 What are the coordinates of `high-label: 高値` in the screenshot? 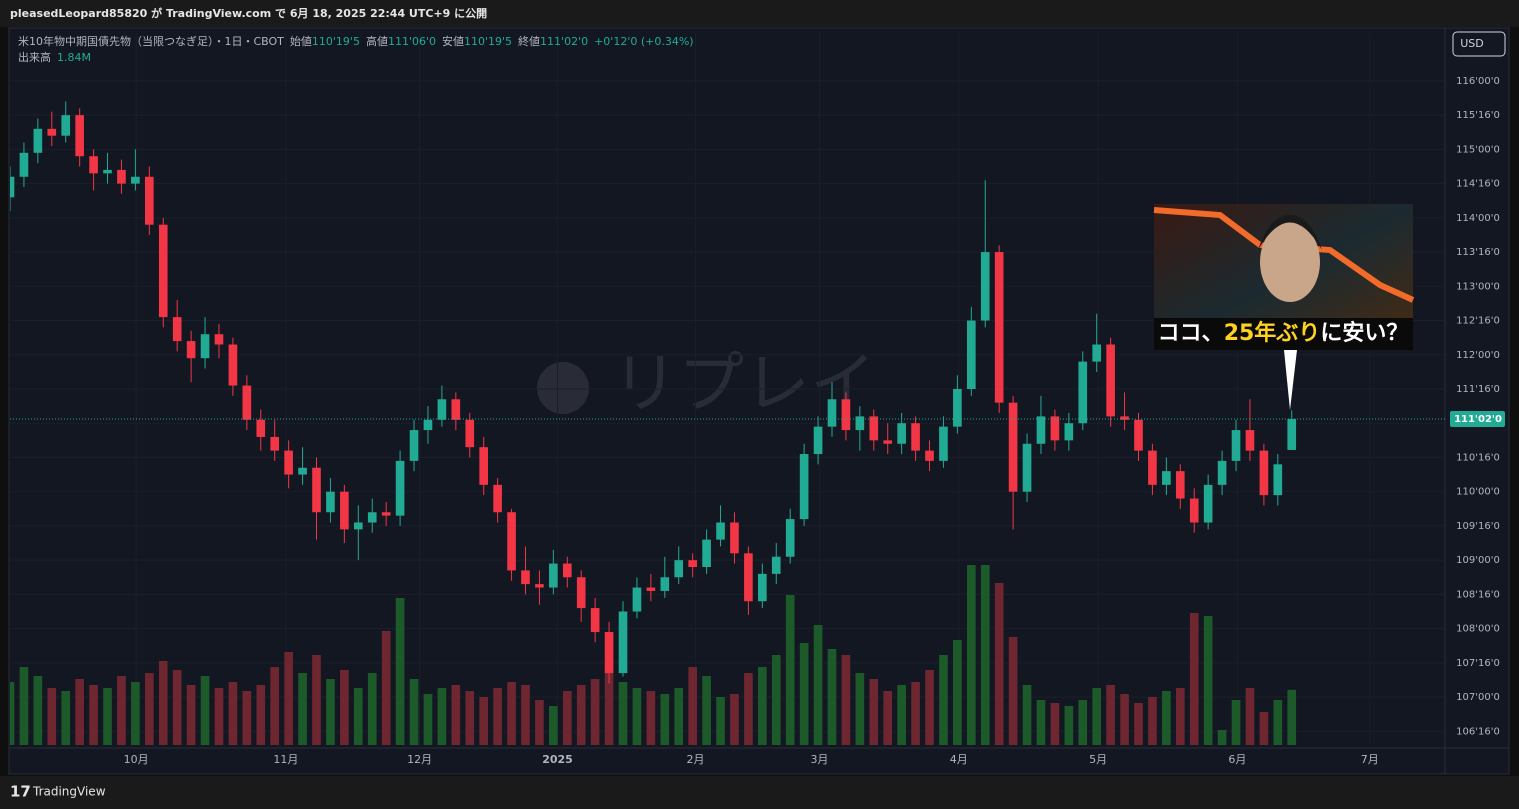 It's located at (377, 41).